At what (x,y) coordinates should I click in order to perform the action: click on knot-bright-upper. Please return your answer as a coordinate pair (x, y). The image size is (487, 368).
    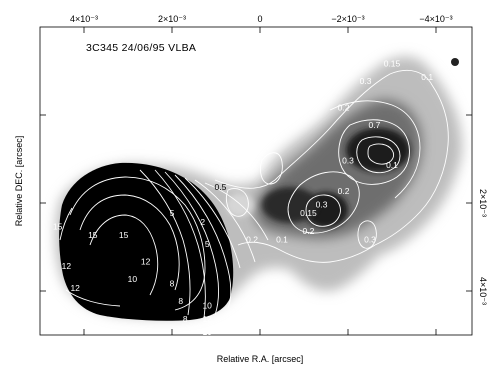
    Looking at the image, I should click on (378, 150).